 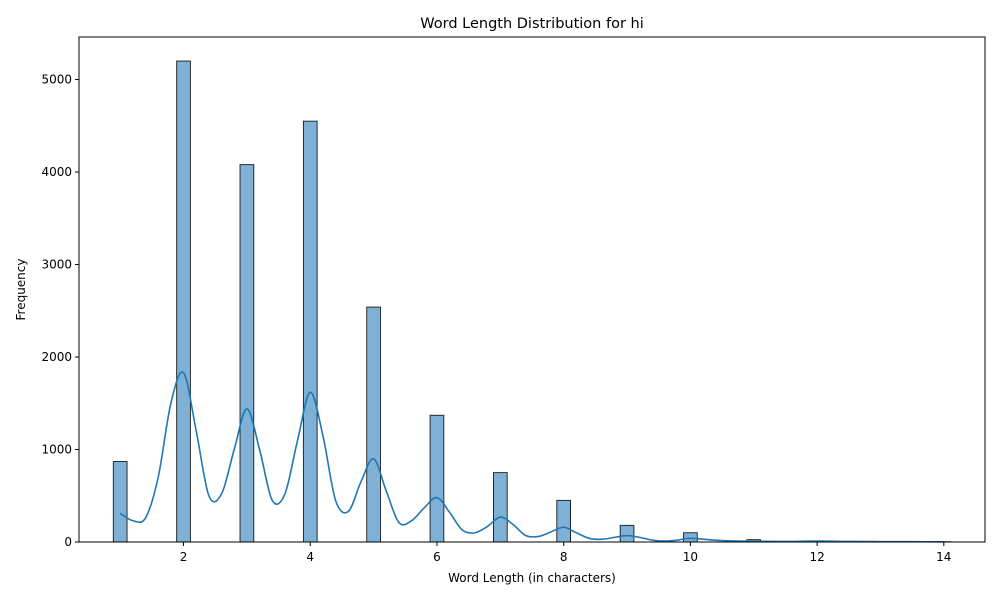 I want to click on y-tick-label: 0, so click(x=68, y=542).